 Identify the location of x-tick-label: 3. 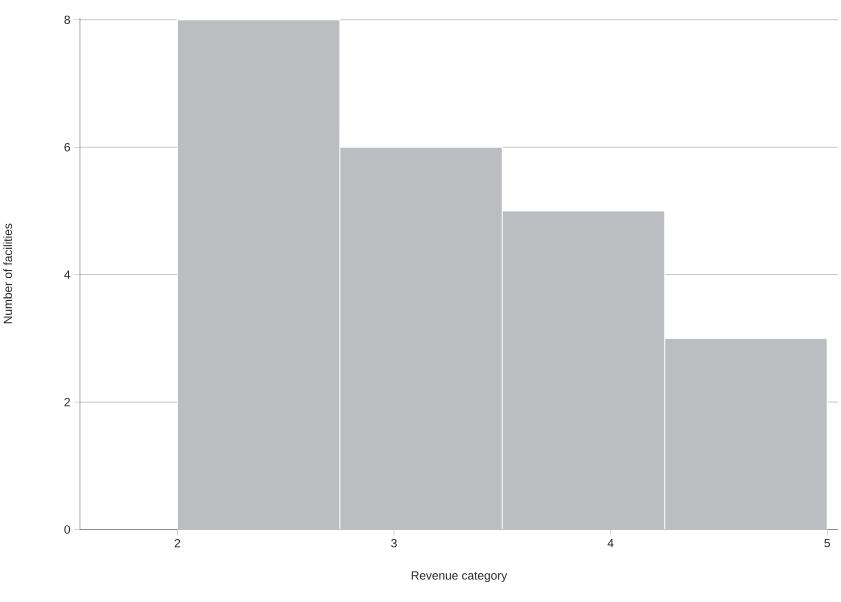
(394, 543).